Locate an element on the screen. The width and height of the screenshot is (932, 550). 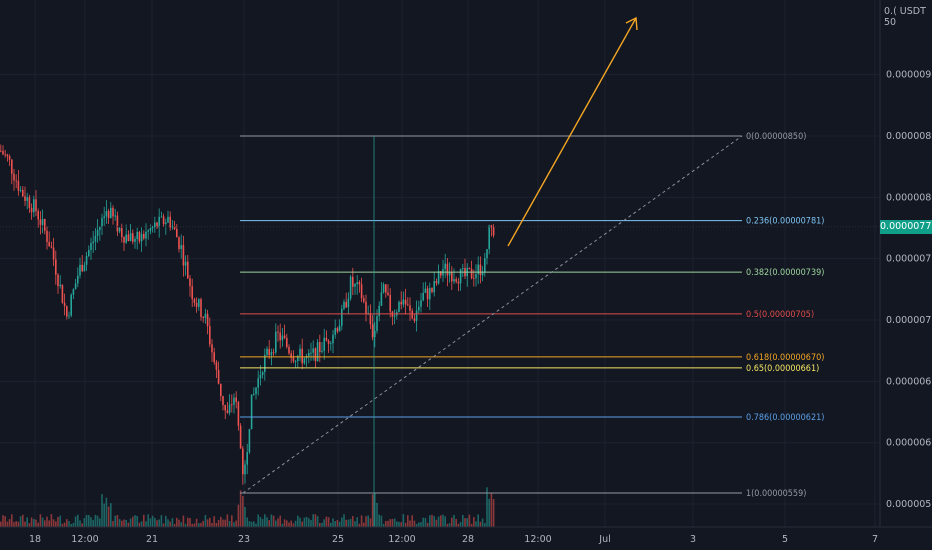
time-tick-label: 18 is located at coordinates (35, 539).